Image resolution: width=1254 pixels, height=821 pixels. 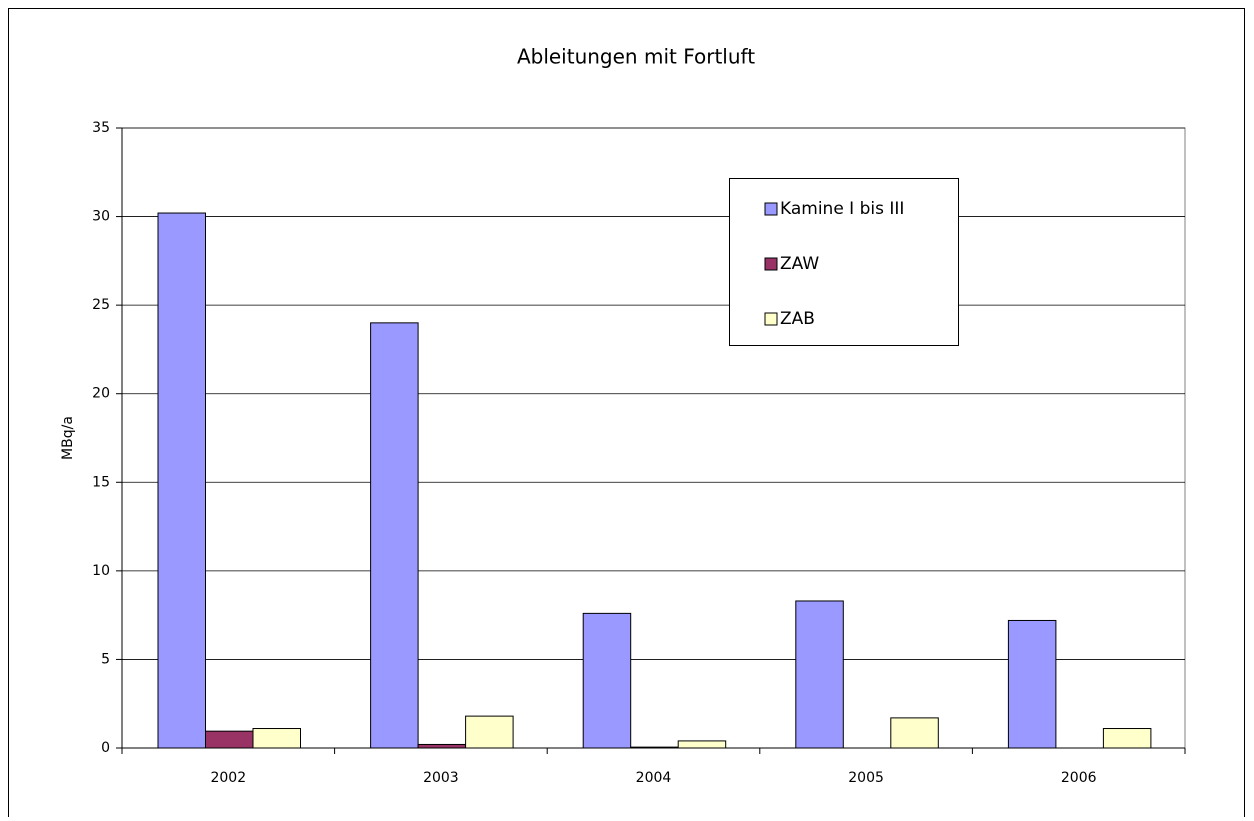 I want to click on y-tick-label: 25, so click(x=101, y=305).